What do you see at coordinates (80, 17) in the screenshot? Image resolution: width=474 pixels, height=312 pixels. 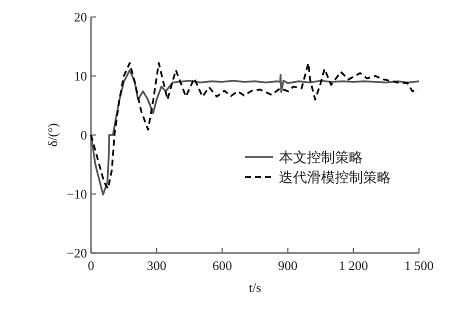 I see `y-tick-label: 20` at bounding box center [80, 17].